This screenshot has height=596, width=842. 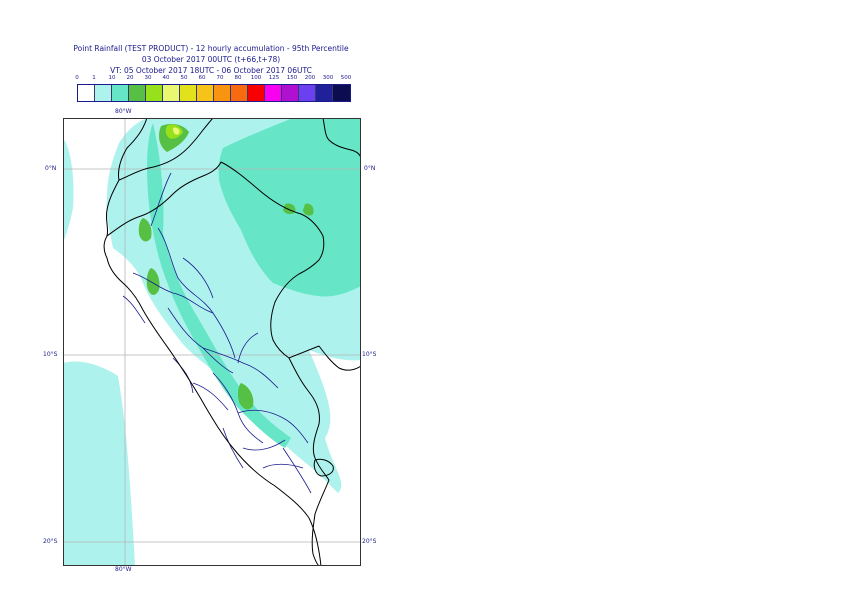 I want to click on bolivia-chile-border, so click(x=320, y=522).